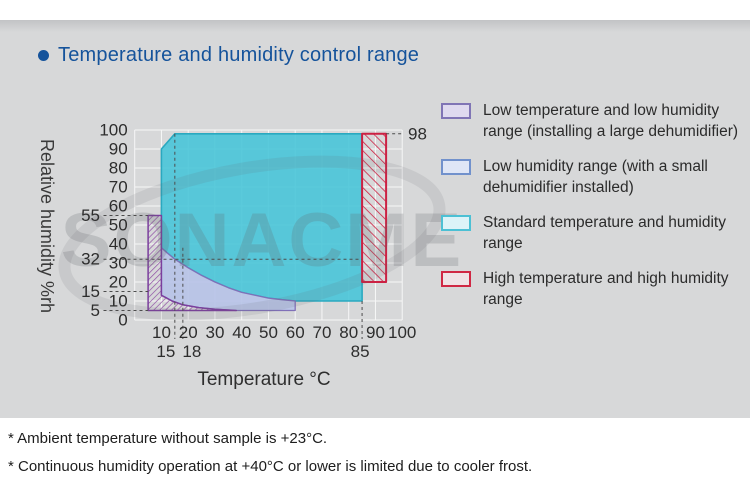 This screenshot has height=491, width=750. I want to click on x-tick-label: 70, so click(321, 332).